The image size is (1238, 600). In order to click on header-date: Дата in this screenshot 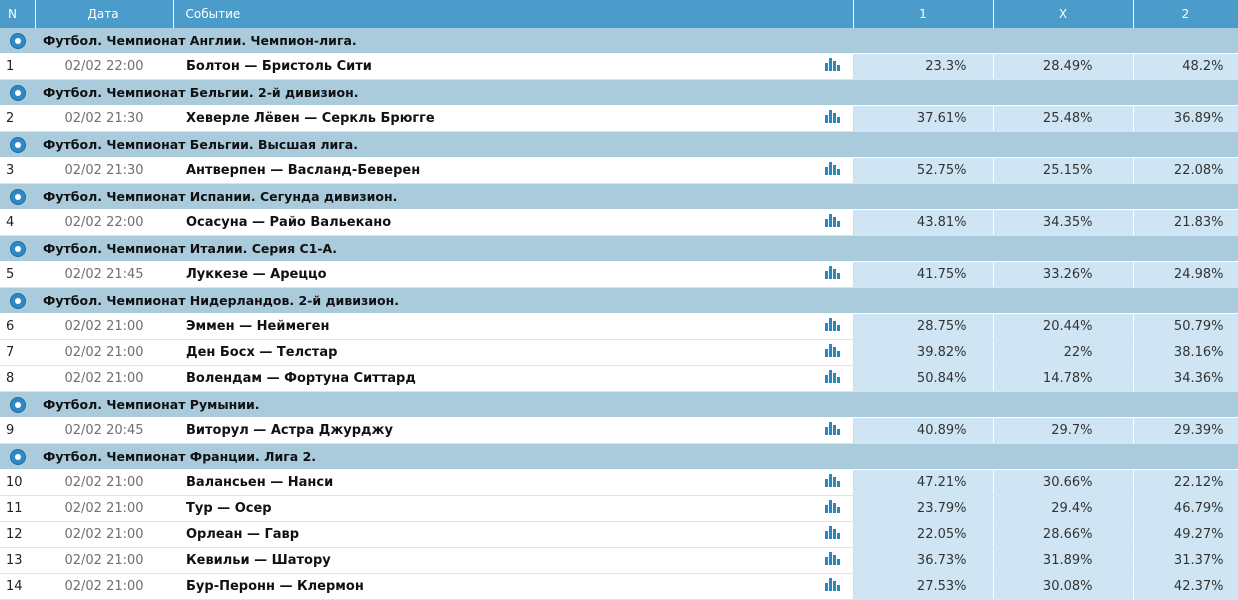, I will do `click(104, 14)`.